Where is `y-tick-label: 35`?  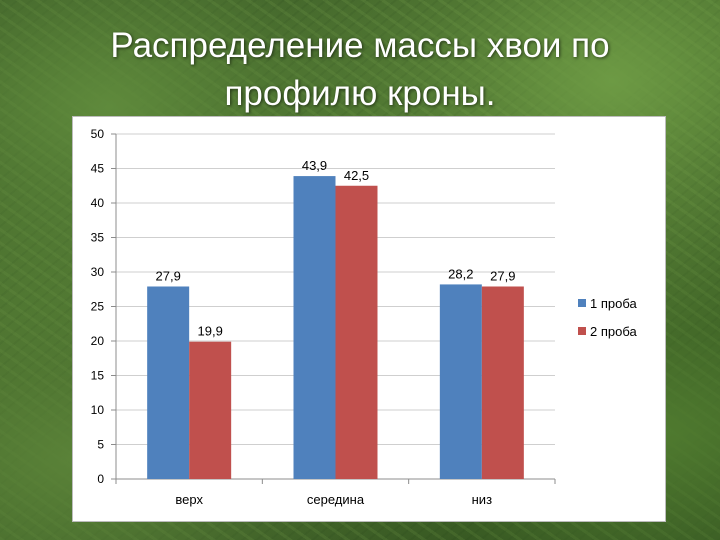
y-tick-label: 35 is located at coordinates (98, 238).